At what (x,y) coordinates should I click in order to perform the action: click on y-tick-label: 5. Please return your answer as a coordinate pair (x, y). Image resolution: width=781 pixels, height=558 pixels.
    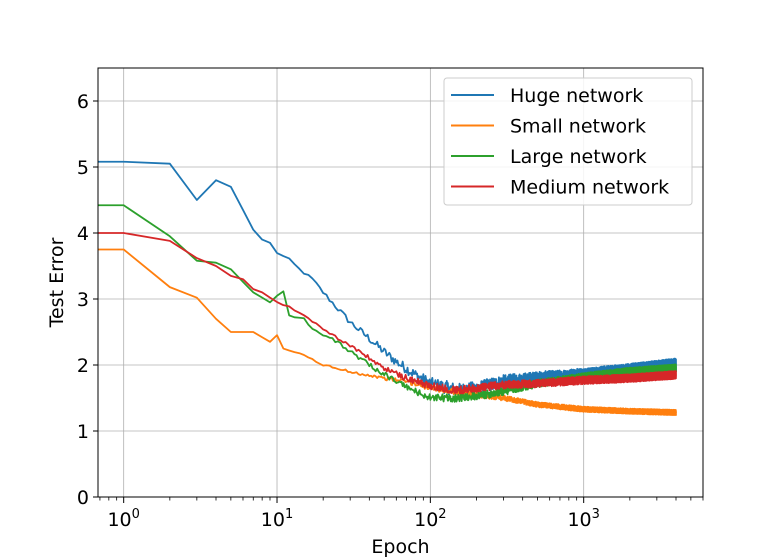
    Looking at the image, I should click on (83, 168).